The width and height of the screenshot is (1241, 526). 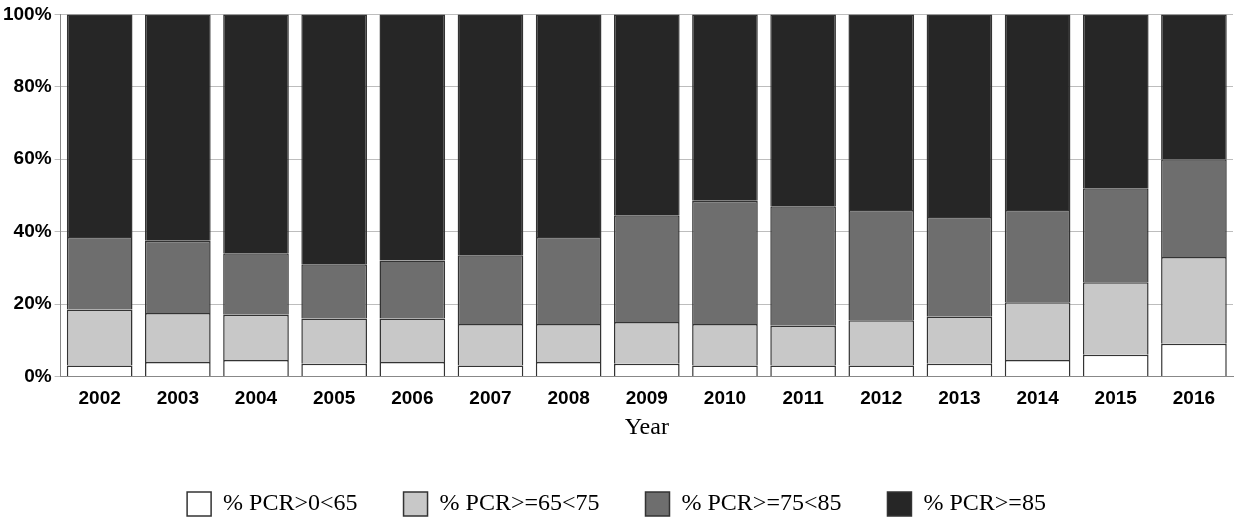 I want to click on x-tick-label: 2008, so click(x=568, y=398).